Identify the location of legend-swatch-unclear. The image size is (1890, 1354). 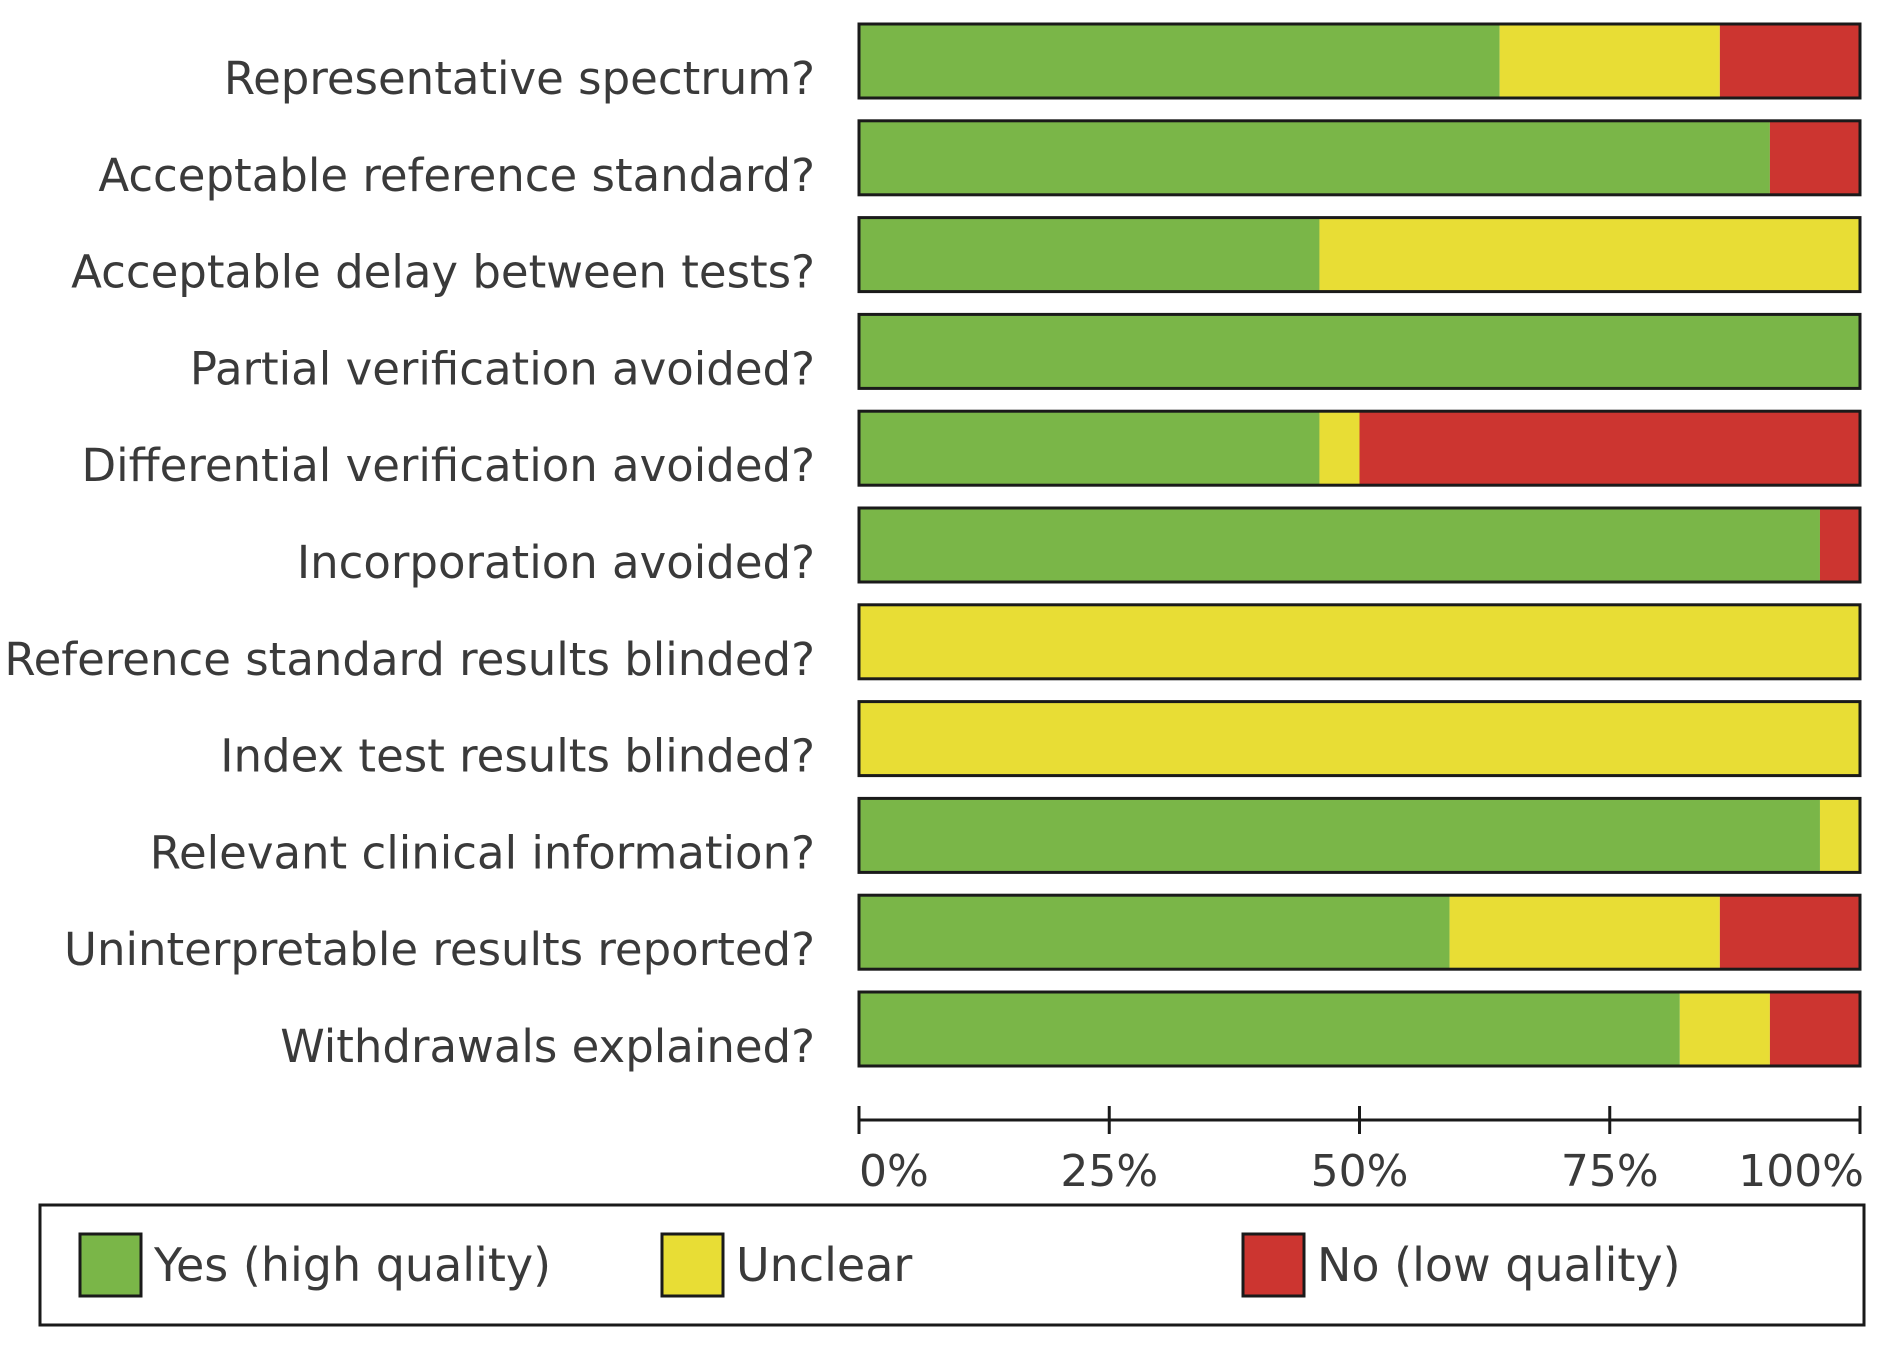
(692, 1265).